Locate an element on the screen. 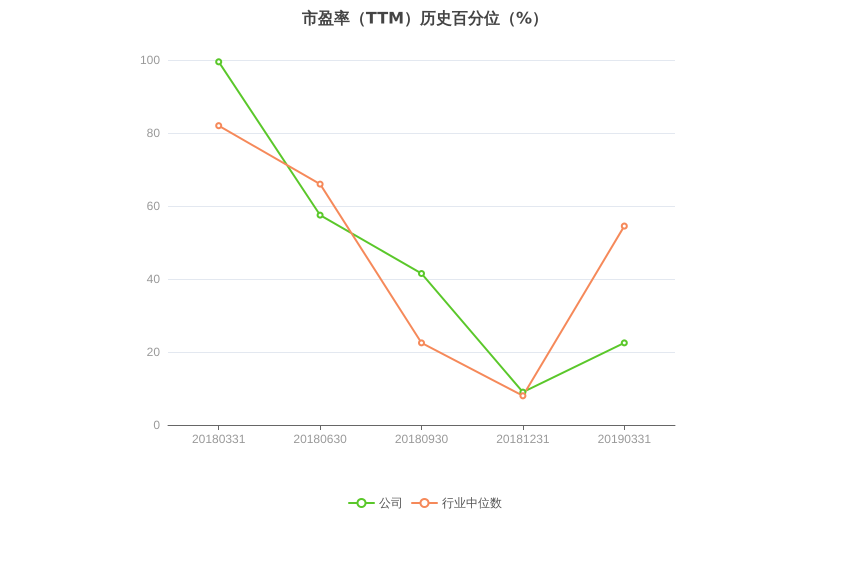 Image resolution: width=850 pixels, height=574 pixels. x-tick-label: 20181231 is located at coordinates (523, 439).